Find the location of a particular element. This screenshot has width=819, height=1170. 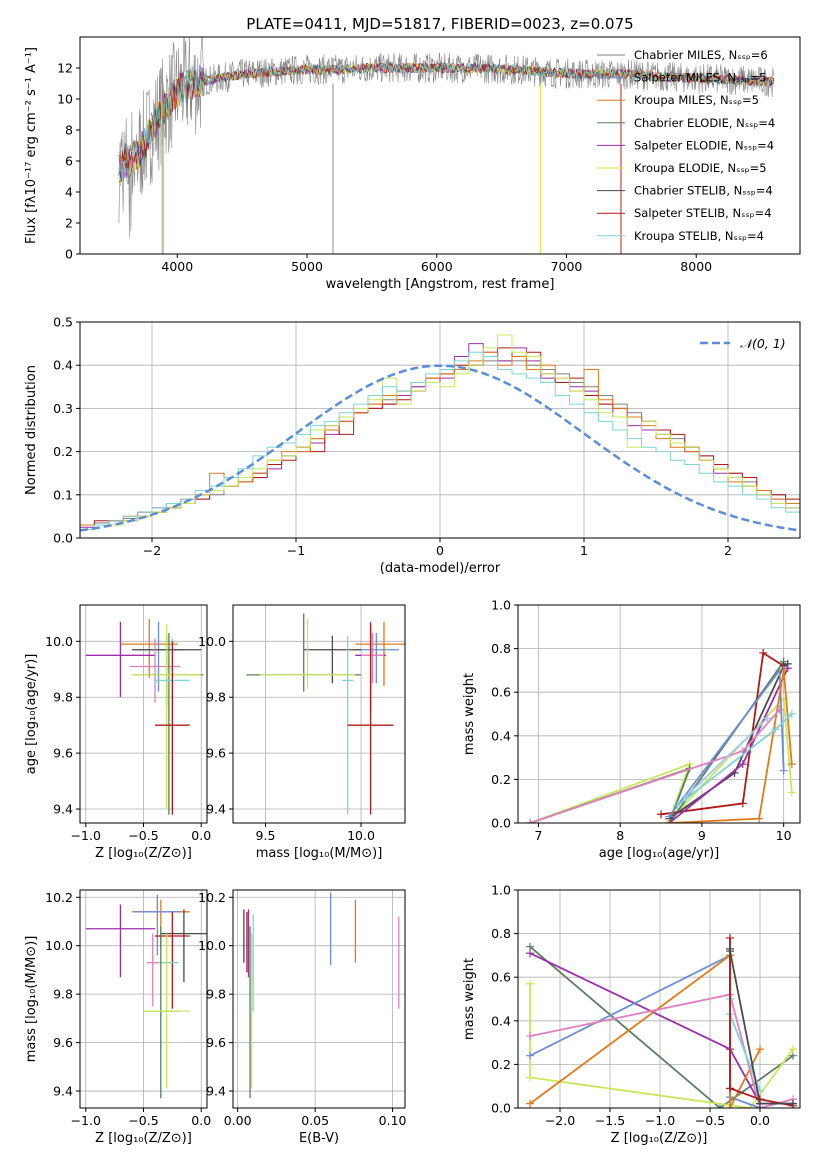

x-tick-label: −1 is located at coordinates (296, 550).